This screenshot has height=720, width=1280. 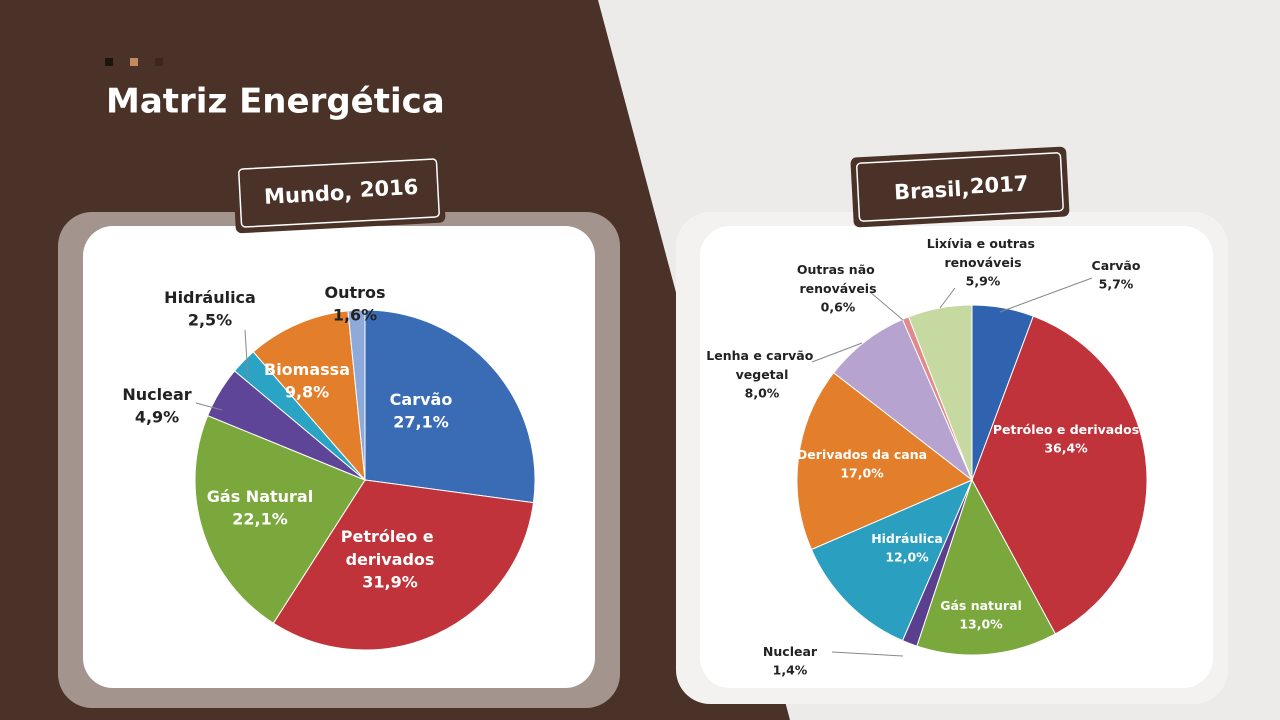 I want to click on label-line: derivados, so click(x=390, y=559).